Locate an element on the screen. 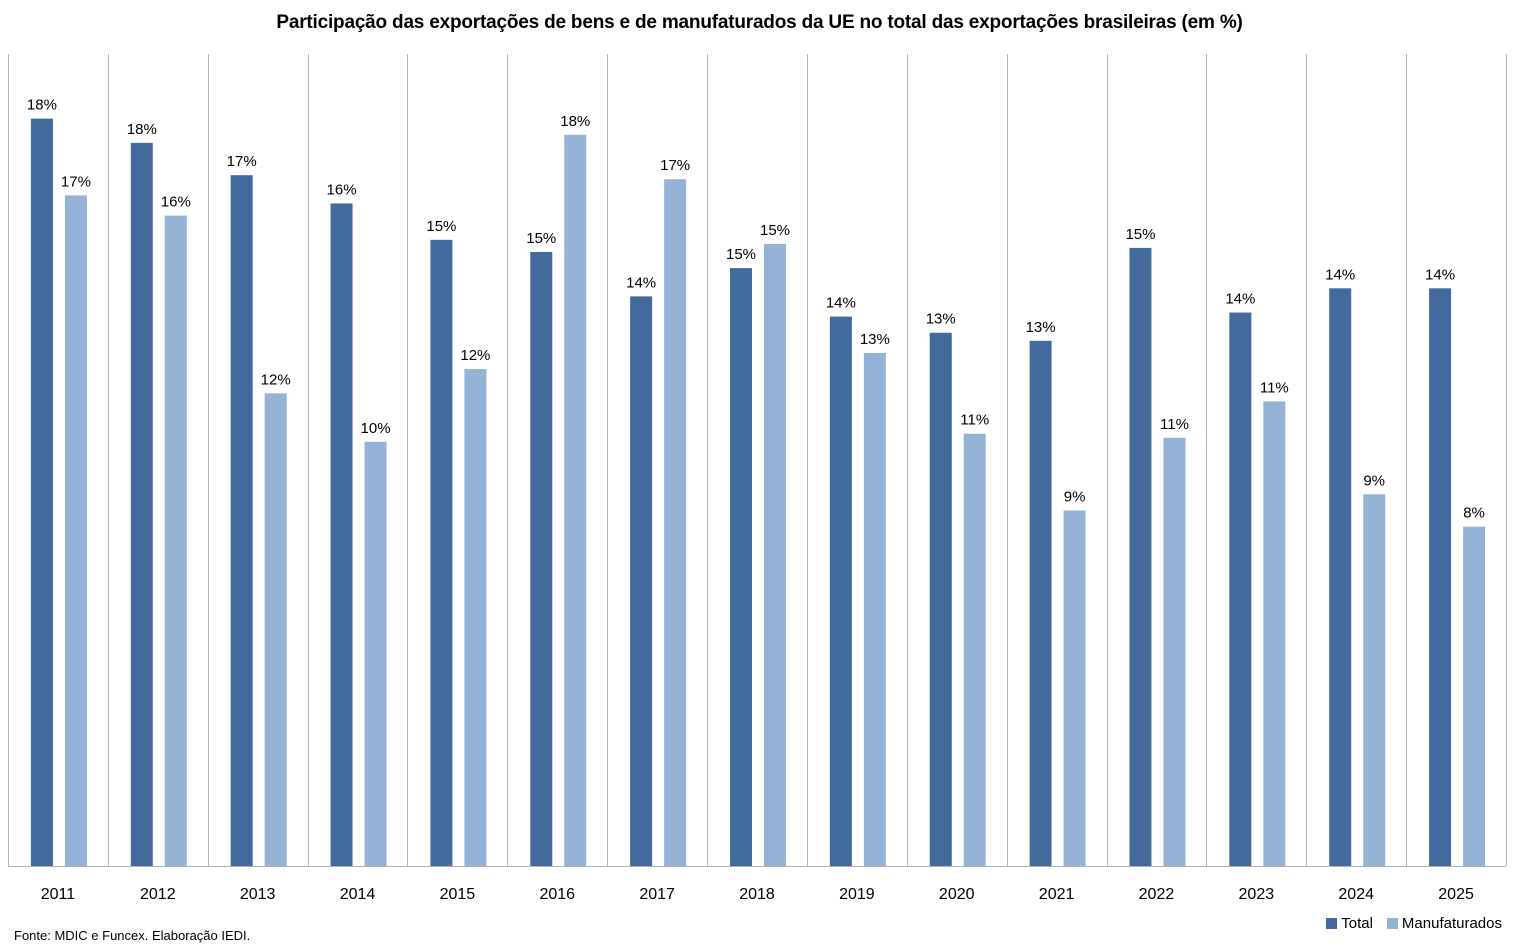 The height and width of the screenshot is (948, 1519). data-label-manufaturados-2024: 9% is located at coordinates (1374, 480).